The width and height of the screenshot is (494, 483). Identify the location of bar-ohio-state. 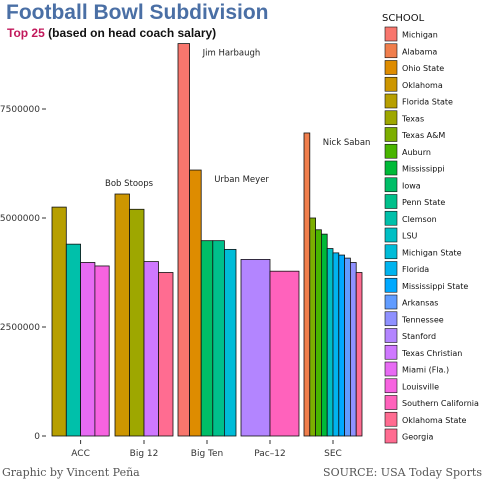
(195, 303).